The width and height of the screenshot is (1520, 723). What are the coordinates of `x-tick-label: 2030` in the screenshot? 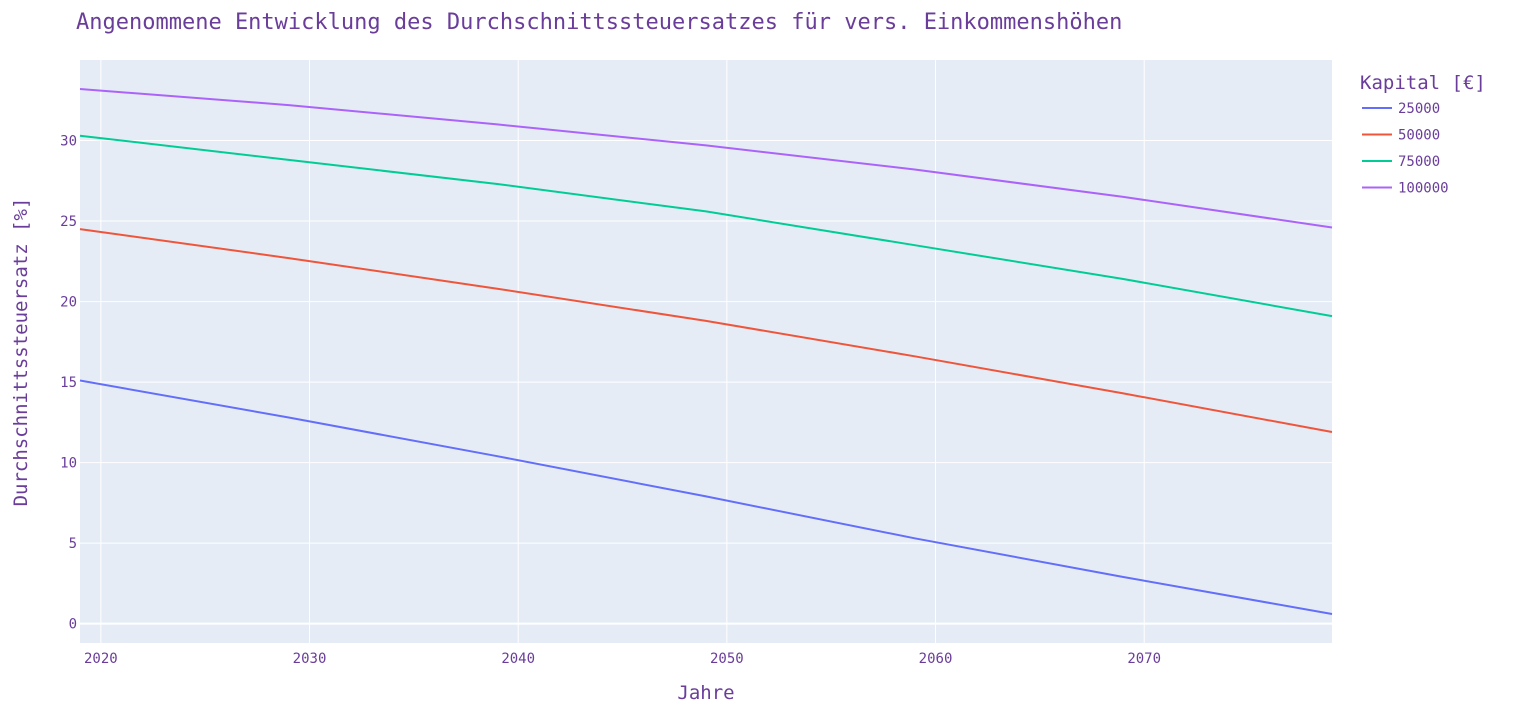 It's located at (310, 659).